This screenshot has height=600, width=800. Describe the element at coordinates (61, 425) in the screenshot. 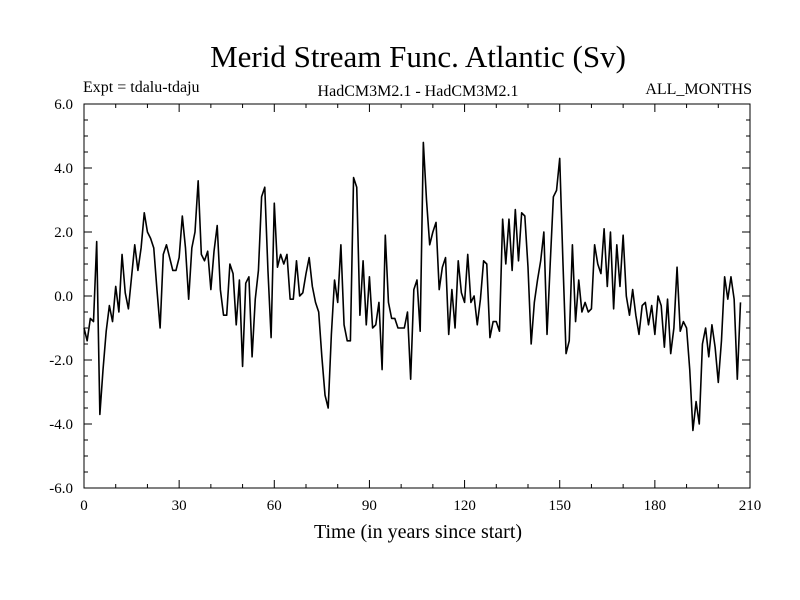

I see `y-tick-label: -4.0` at that location.